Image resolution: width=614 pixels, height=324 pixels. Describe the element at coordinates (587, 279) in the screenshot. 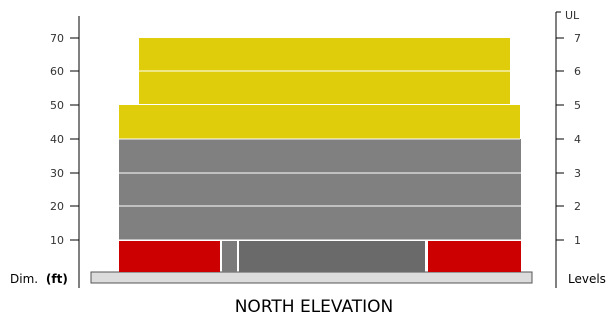

I see `right-axis-label: Levels` at that location.